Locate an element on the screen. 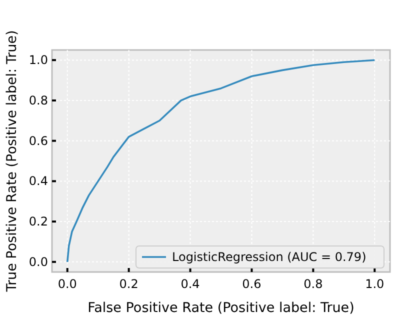 Image resolution: width=396 pixels, height=324 pixels. y-tick-label: 0.2 is located at coordinates (38, 221).